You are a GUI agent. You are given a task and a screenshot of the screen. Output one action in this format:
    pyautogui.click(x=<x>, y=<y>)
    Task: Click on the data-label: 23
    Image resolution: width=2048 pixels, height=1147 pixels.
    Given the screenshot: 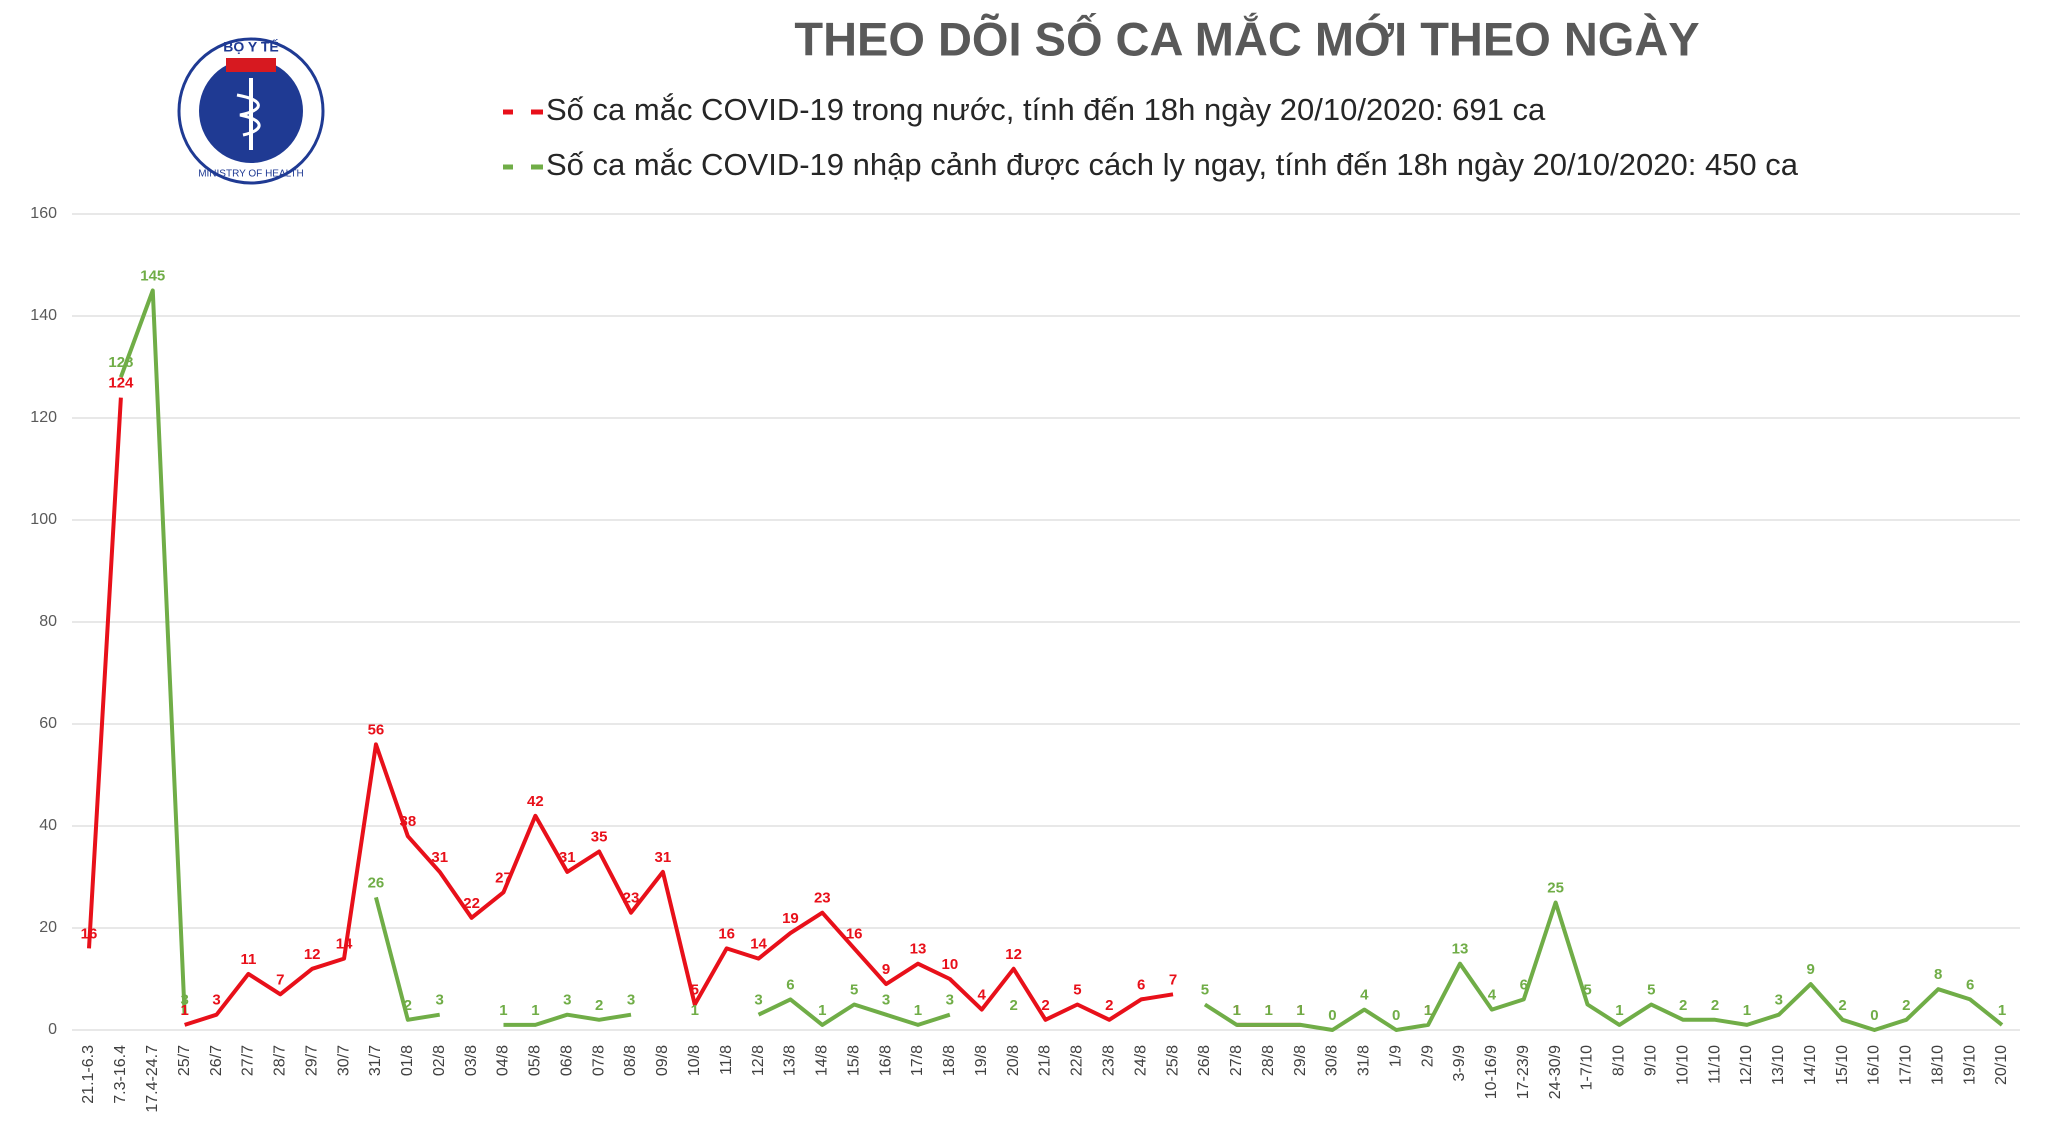 What is the action you would take?
    pyautogui.click(x=631, y=898)
    